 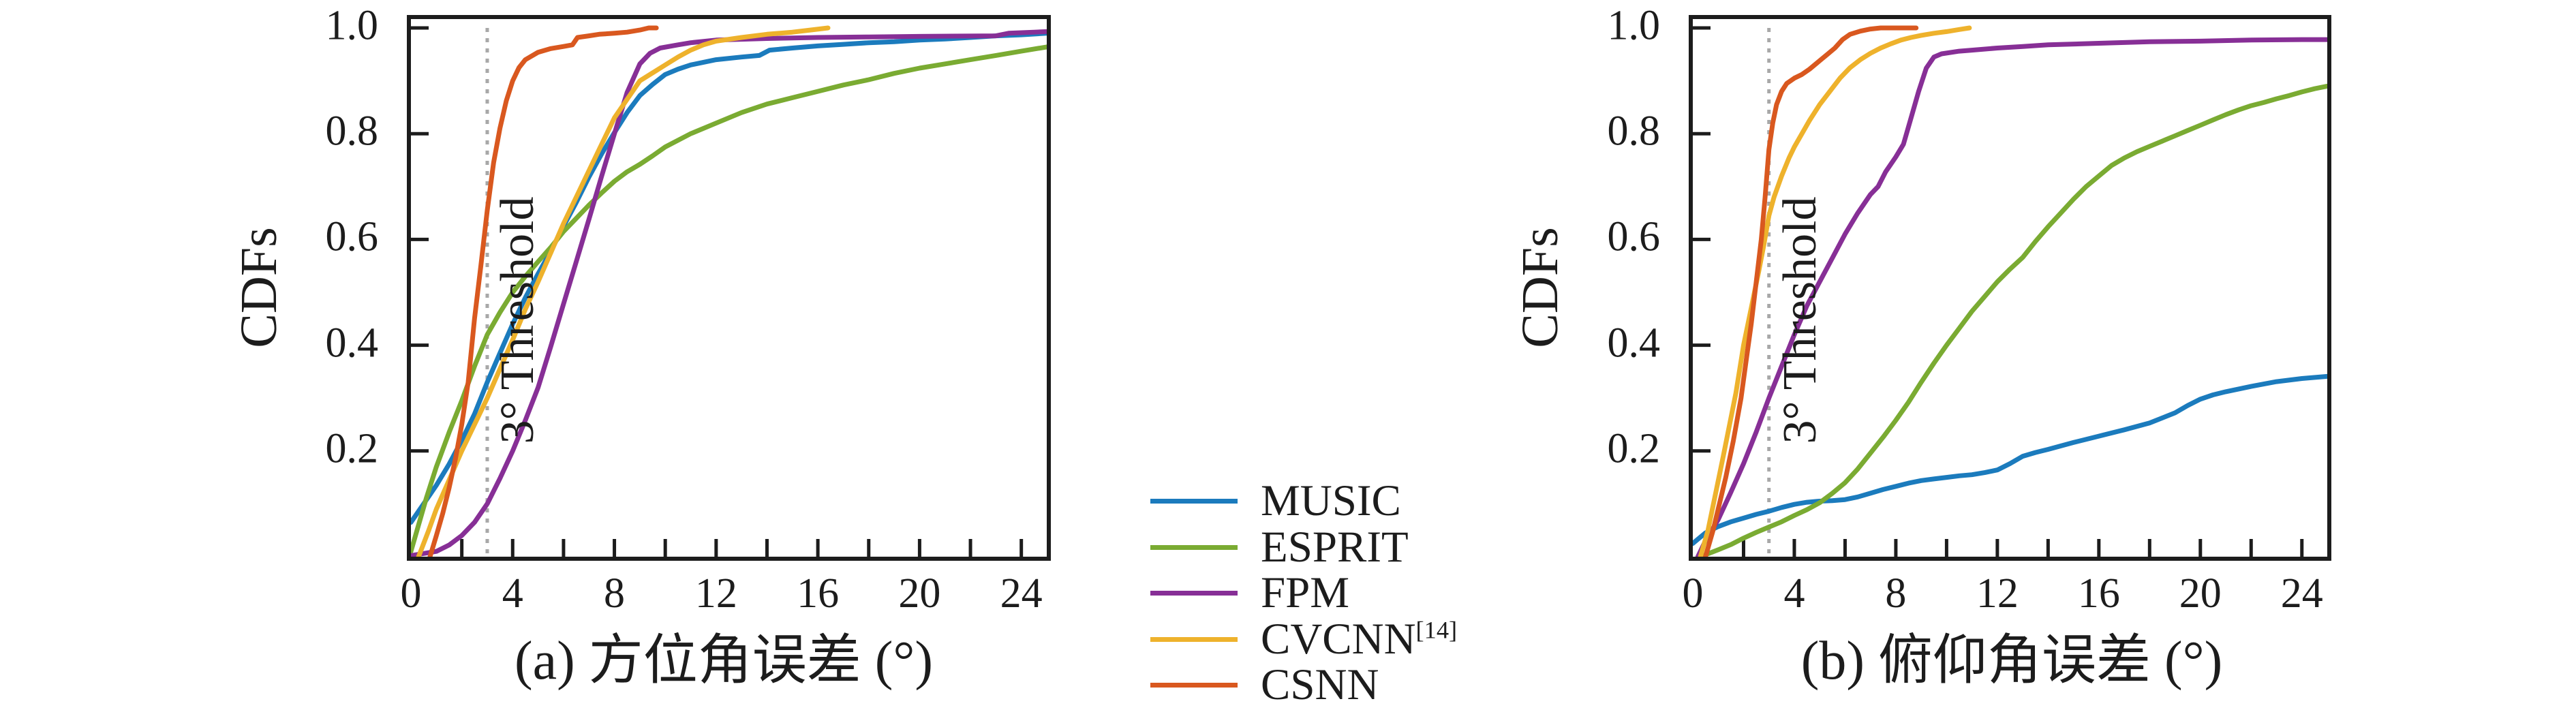 What do you see at coordinates (2010, 459) in the screenshot?
I see `curve-music` at bounding box center [2010, 459].